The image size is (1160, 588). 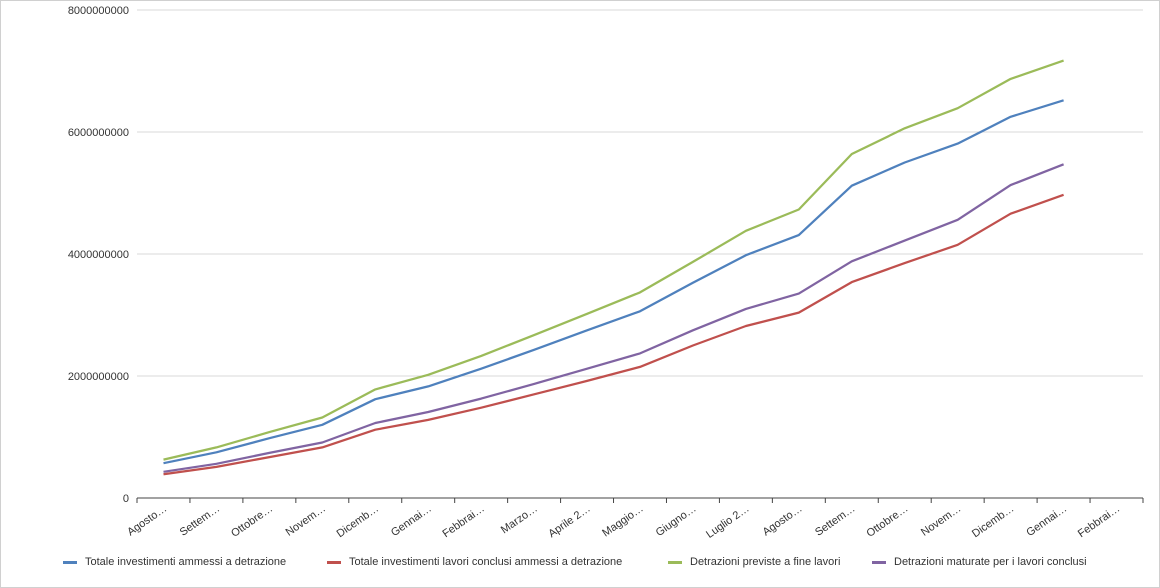 I want to click on y-tick-label: 0, so click(x=126, y=499).